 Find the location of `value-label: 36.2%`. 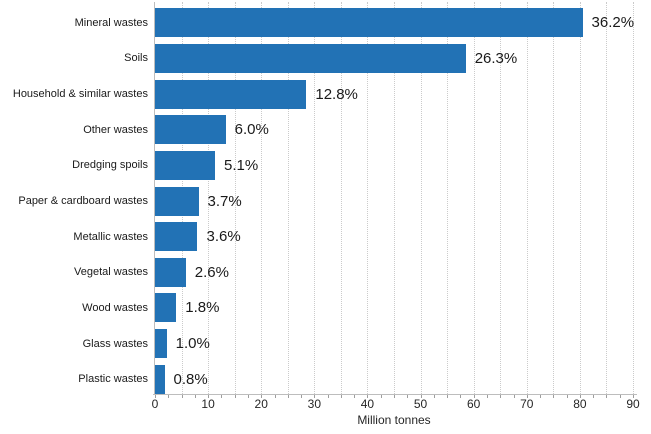

value-label: 36.2% is located at coordinates (613, 23).